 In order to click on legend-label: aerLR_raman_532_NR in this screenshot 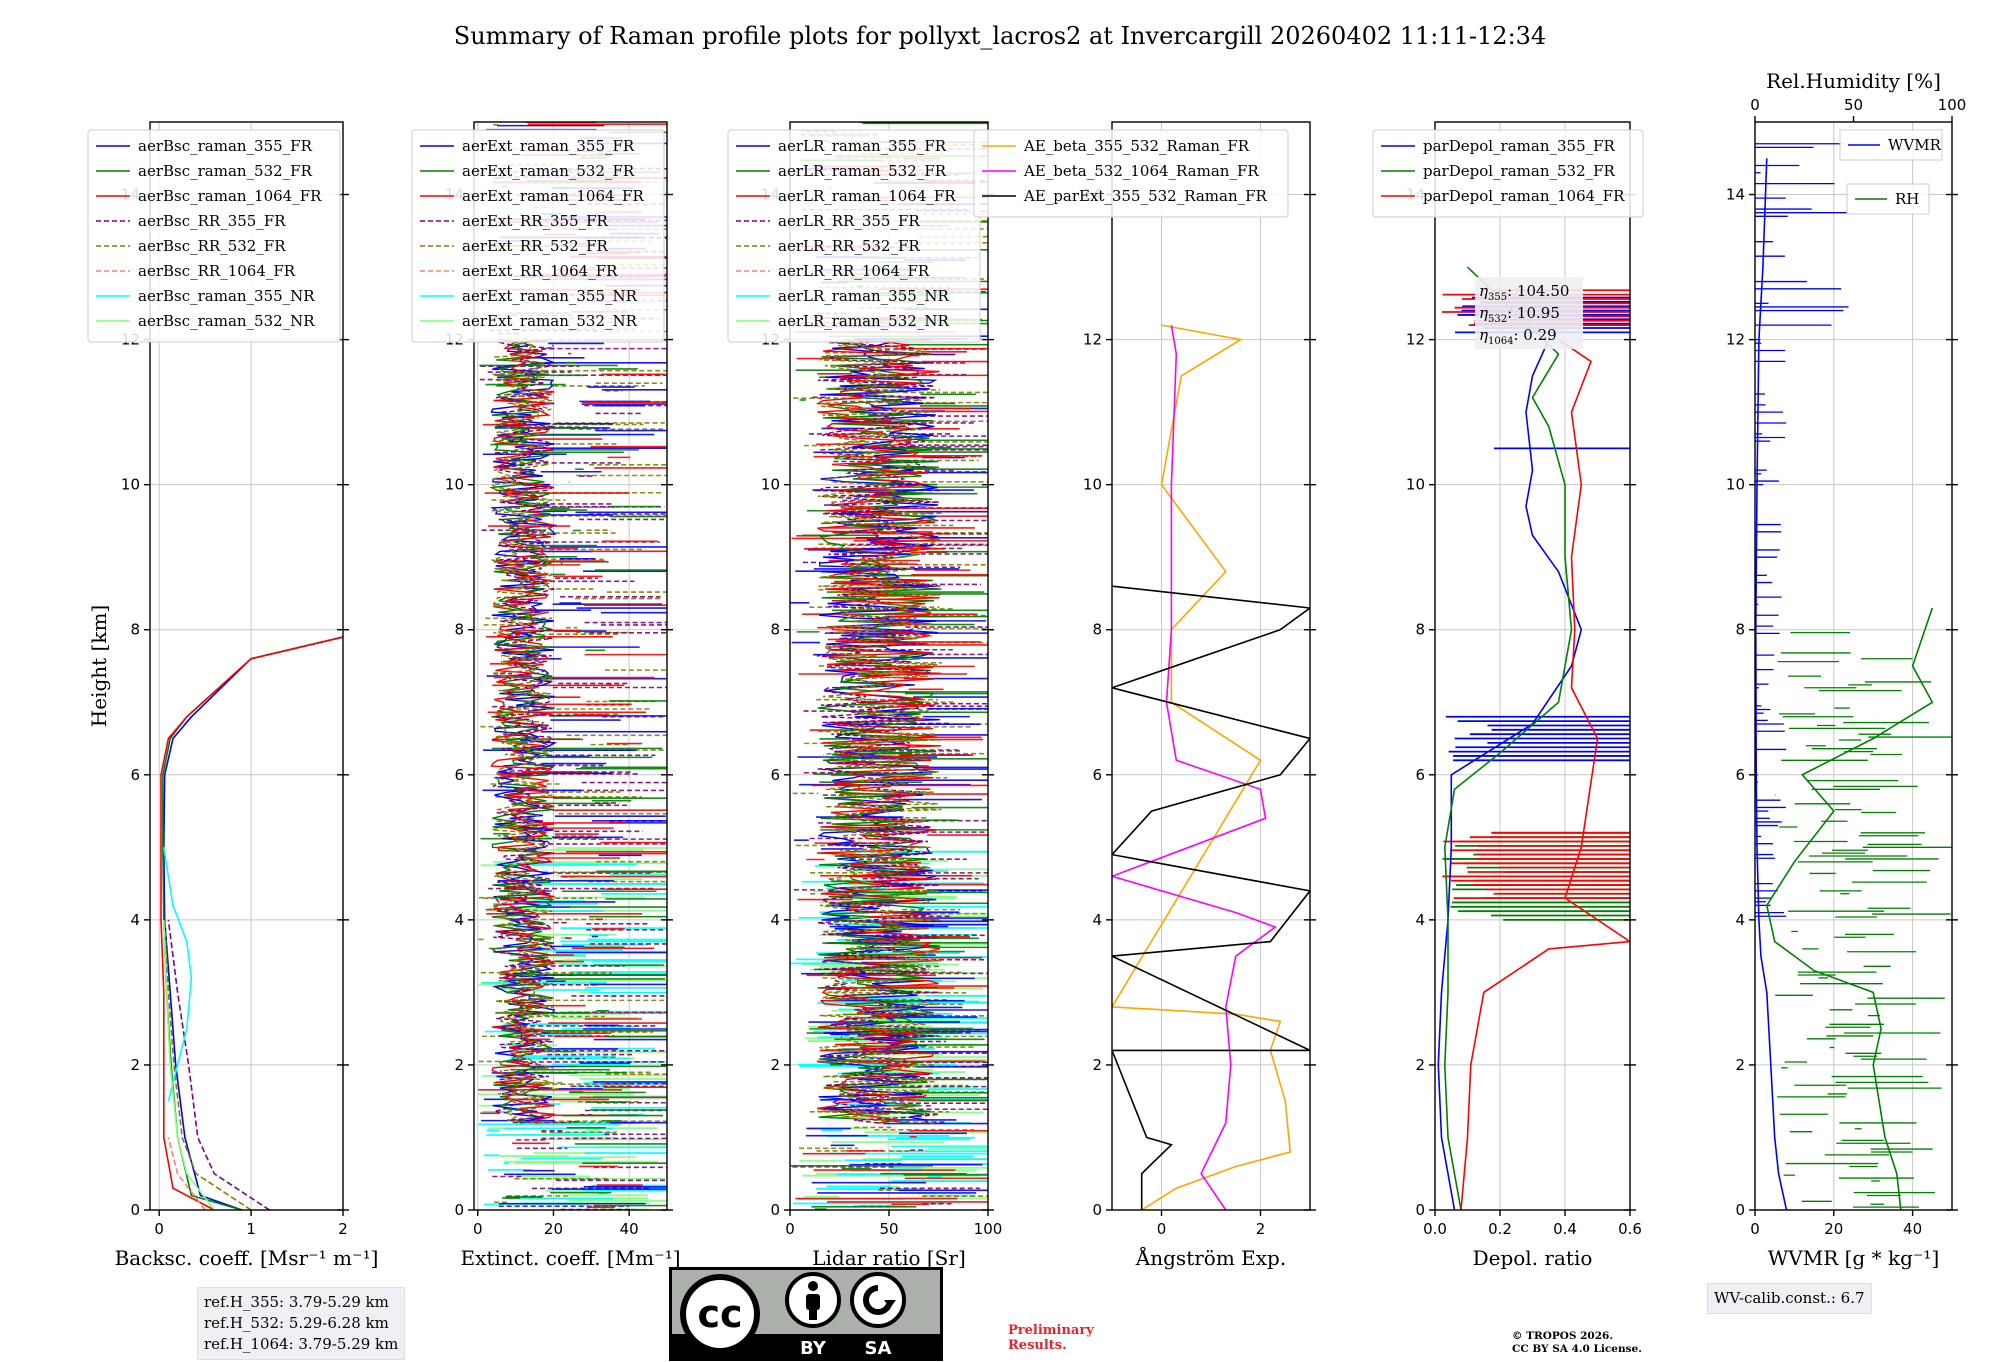, I will do `click(863, 321)`.